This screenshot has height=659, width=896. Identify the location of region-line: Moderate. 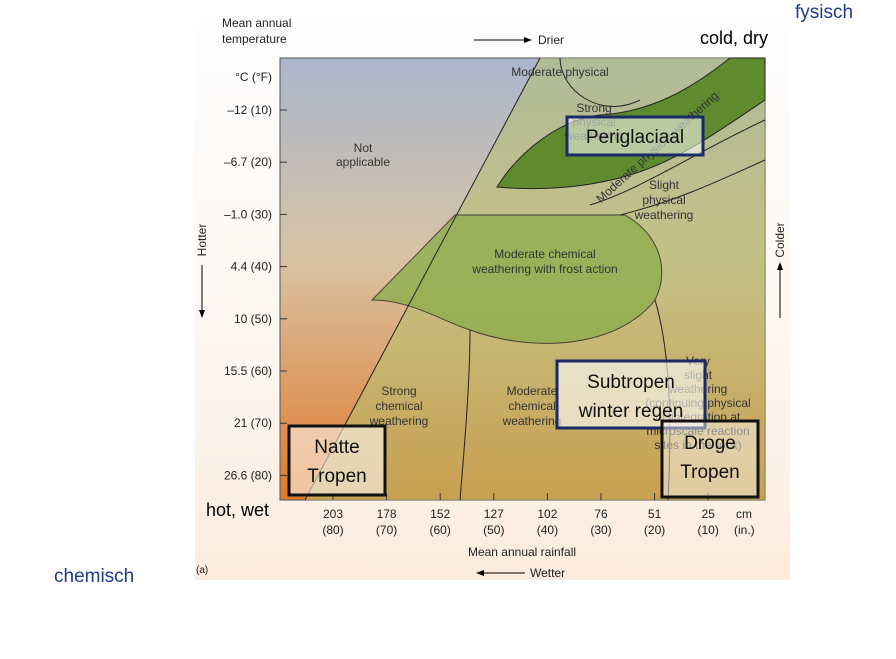
(532, 391).